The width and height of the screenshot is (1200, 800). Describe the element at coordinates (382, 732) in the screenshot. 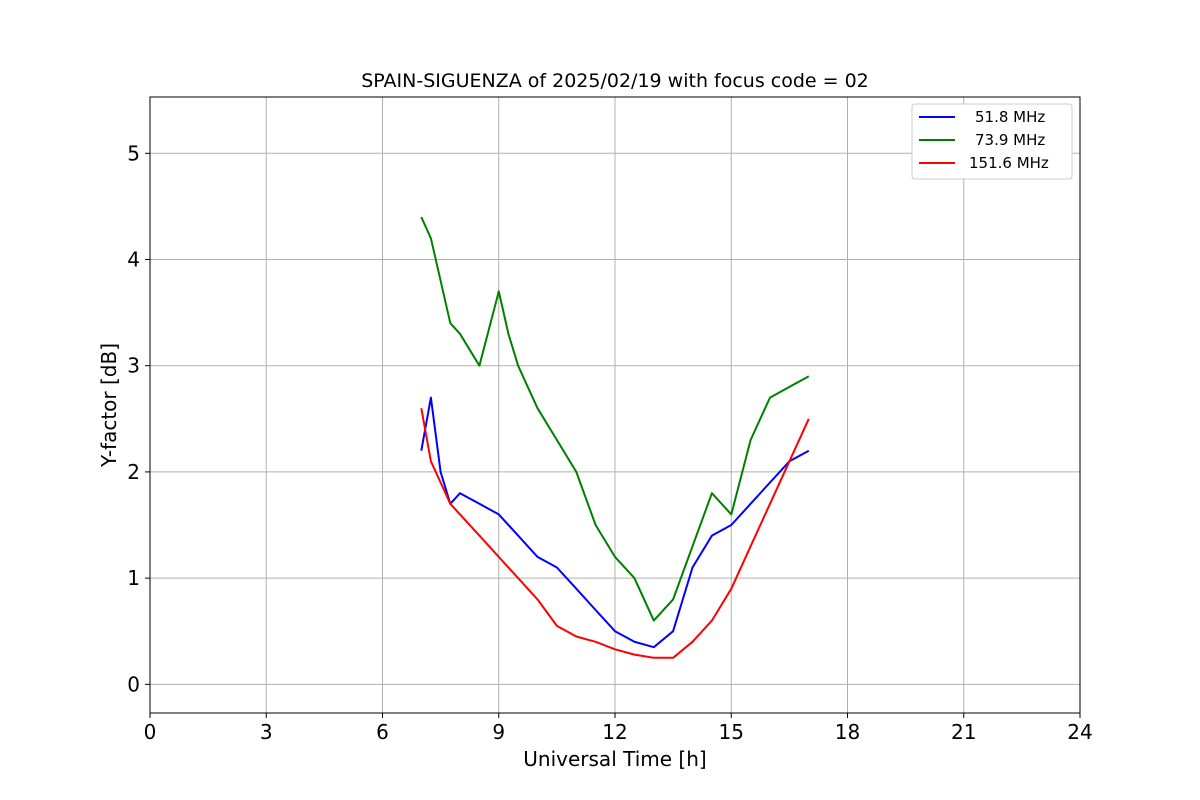

I see `x-tick-label: 6` at that location.